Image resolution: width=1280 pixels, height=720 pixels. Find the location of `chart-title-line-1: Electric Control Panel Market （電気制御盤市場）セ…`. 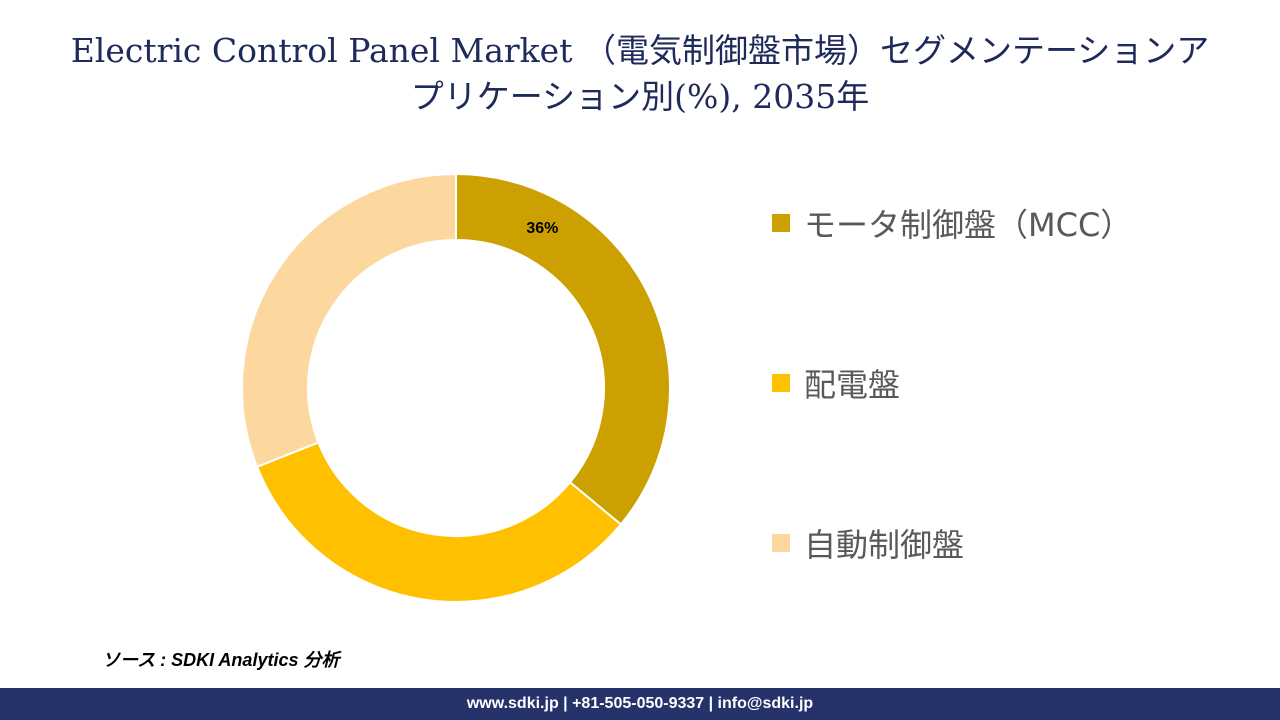

chart-title-line-1: Electric Control Panel Market （電気制御盤市場）セ… is located at coordinates (640, 50).